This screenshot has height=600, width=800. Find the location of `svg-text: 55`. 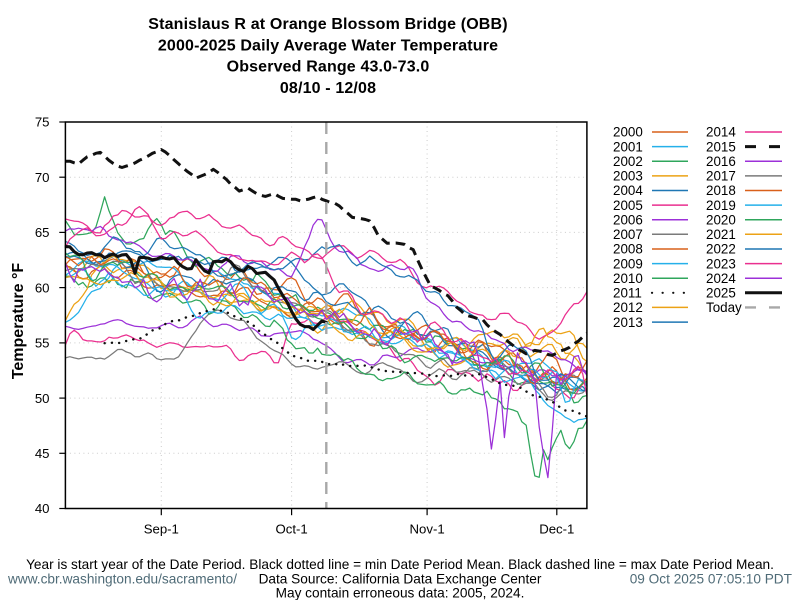

svg-text: 55 is located at coordinates (42, 343).